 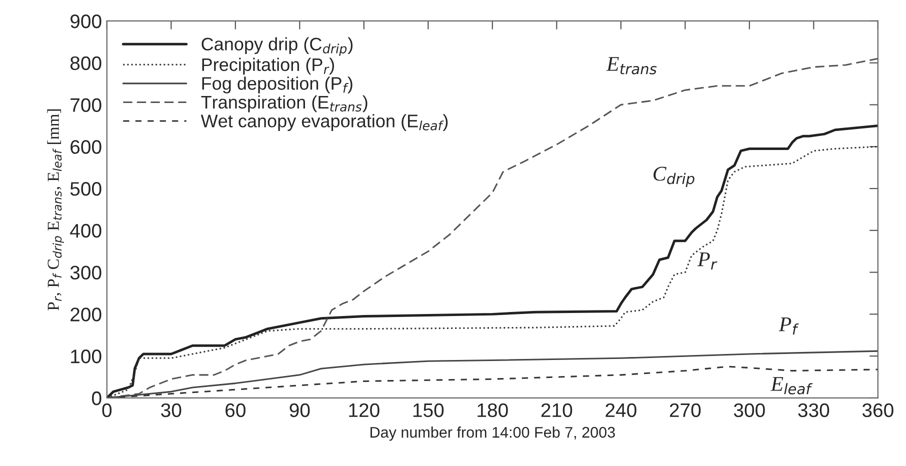 I want to click on y-tick-label: 900, so click(x=86, y=21).